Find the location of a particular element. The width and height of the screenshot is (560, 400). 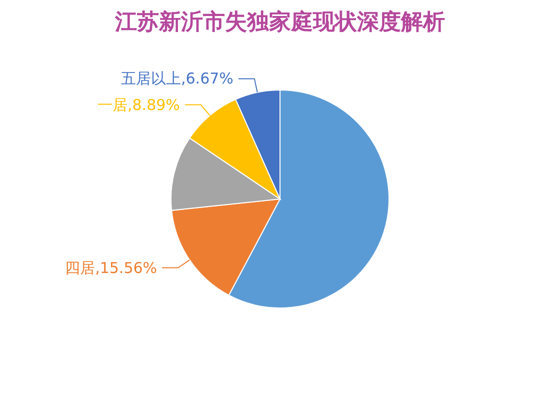

slice-label: 五居以上,6.67% is located at coordinates (177, 79).